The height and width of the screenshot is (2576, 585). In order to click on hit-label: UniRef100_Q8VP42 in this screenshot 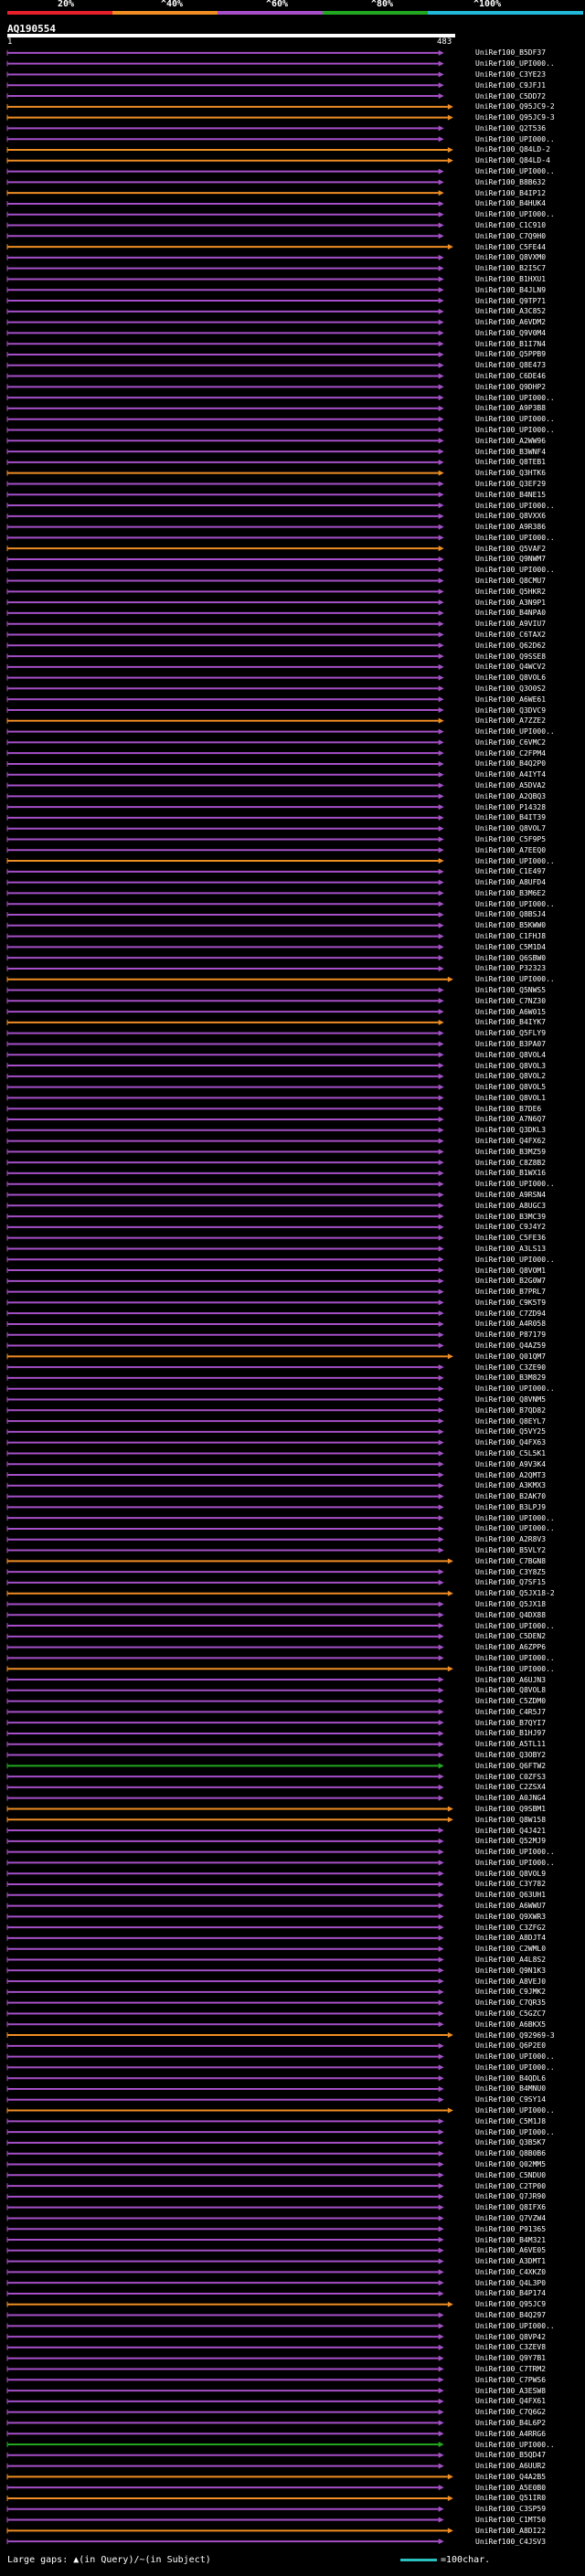, I will do `click(511, 2336)`.